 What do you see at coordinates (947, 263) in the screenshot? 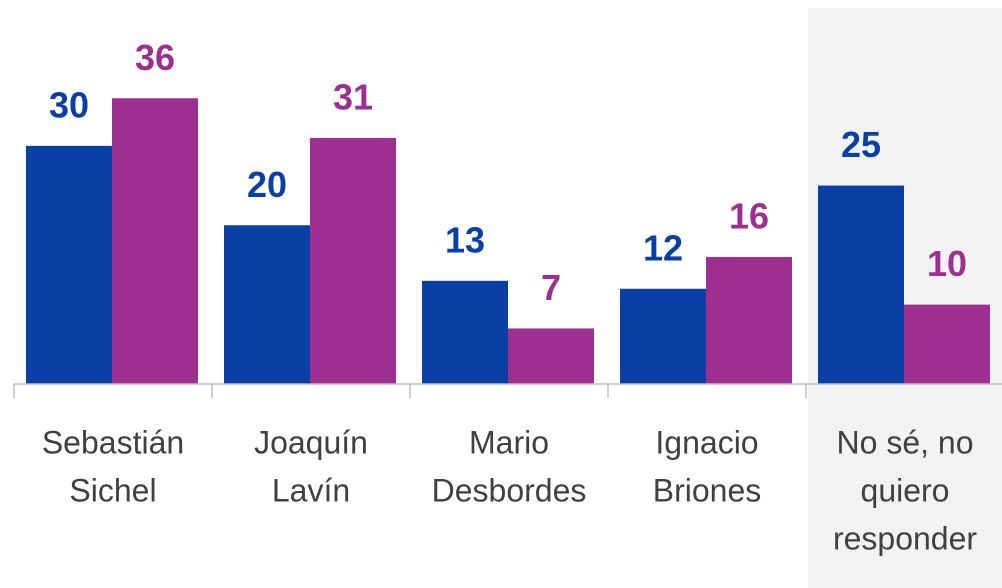
I see `data-label: 10` at bounding box center [947, 263].